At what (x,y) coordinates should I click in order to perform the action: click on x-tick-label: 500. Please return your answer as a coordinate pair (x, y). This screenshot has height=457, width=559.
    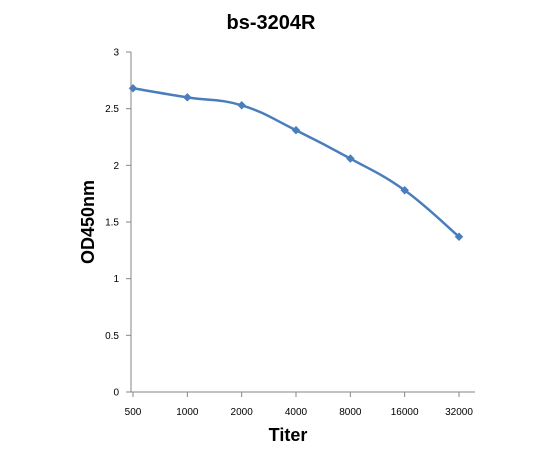
    Looking at the image, I should click on (133, 412).